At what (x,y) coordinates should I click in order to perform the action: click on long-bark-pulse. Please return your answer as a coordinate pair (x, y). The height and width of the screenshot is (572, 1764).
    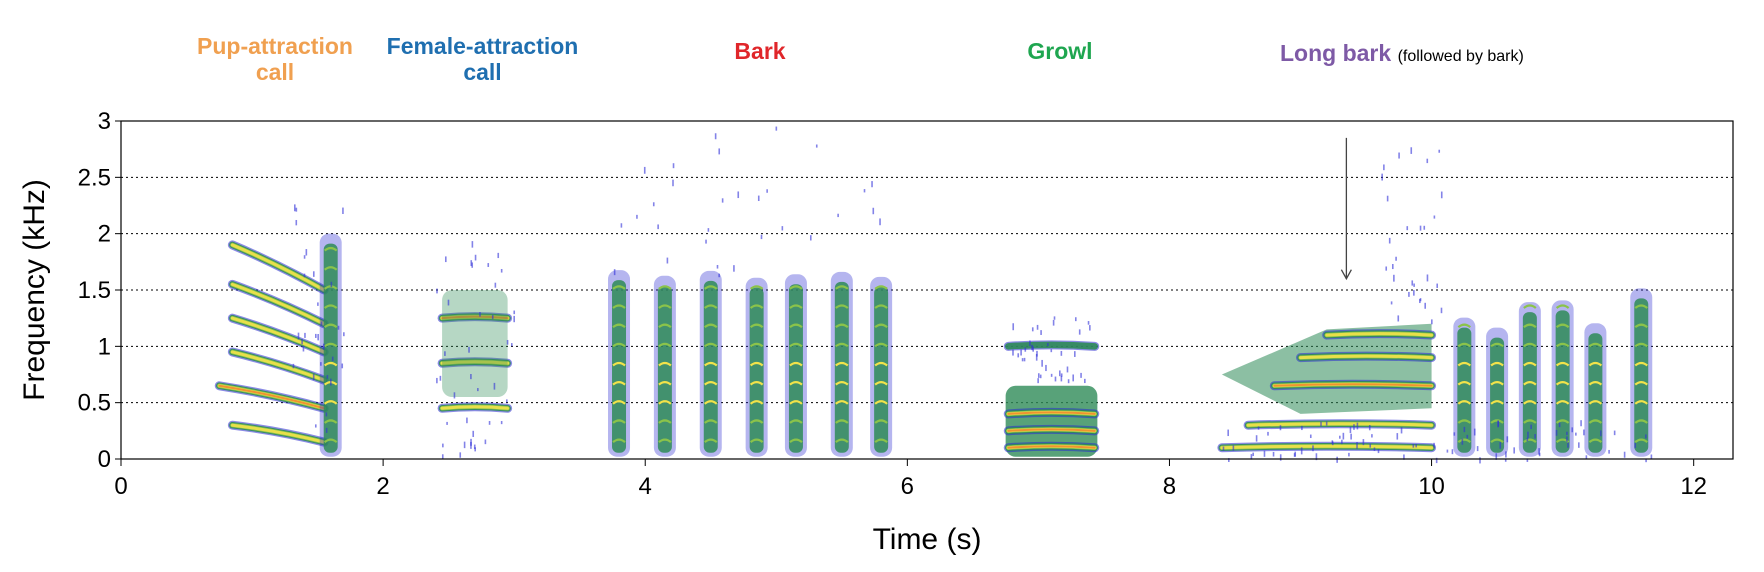
    Looking at the image, I should click on (1595, 390).